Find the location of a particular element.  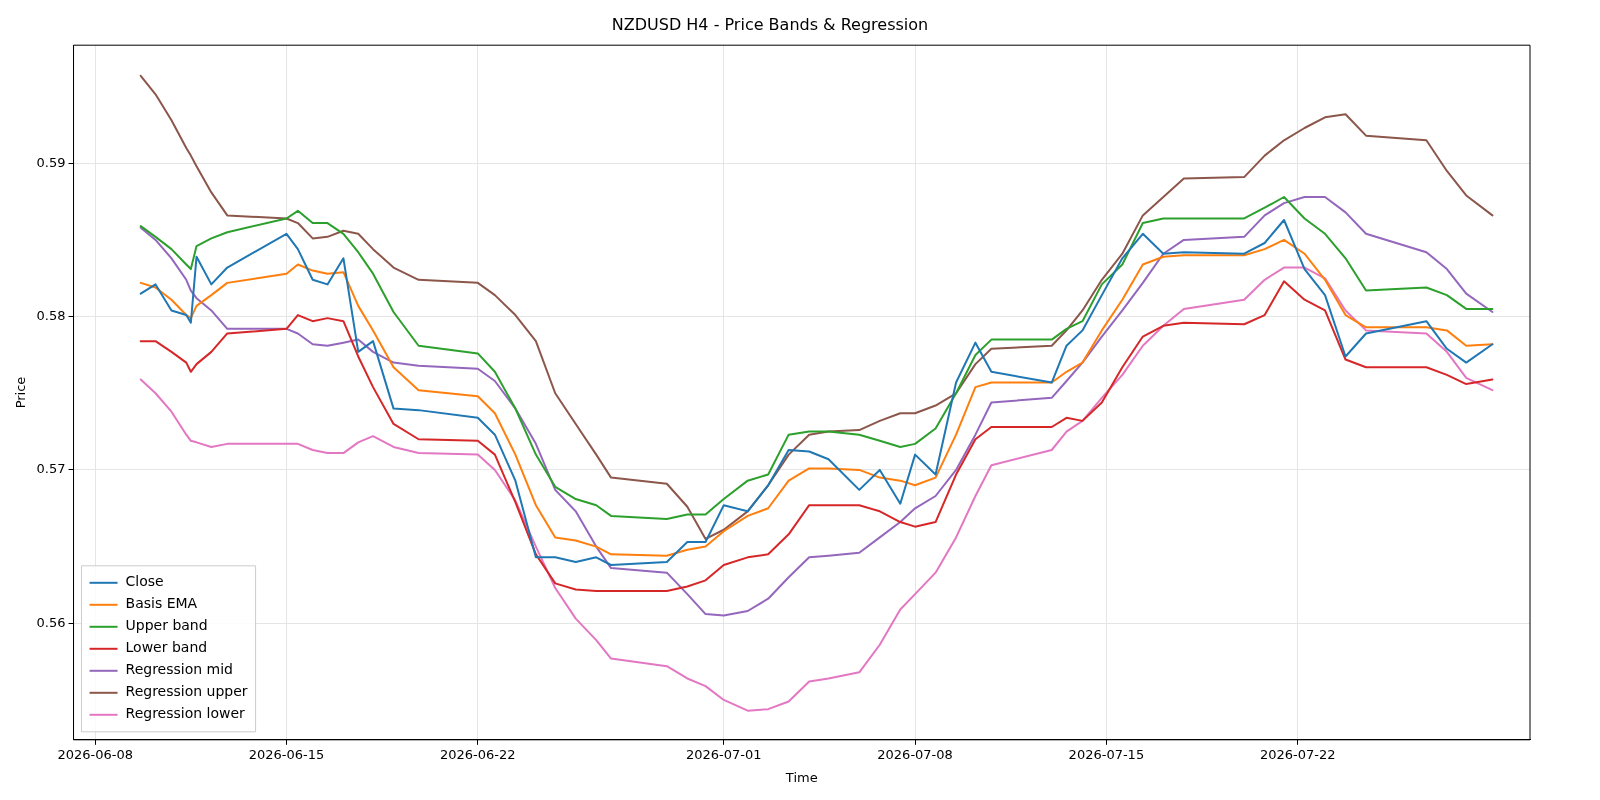

legend-label: Regression upper is located at coordinates (186, 691).